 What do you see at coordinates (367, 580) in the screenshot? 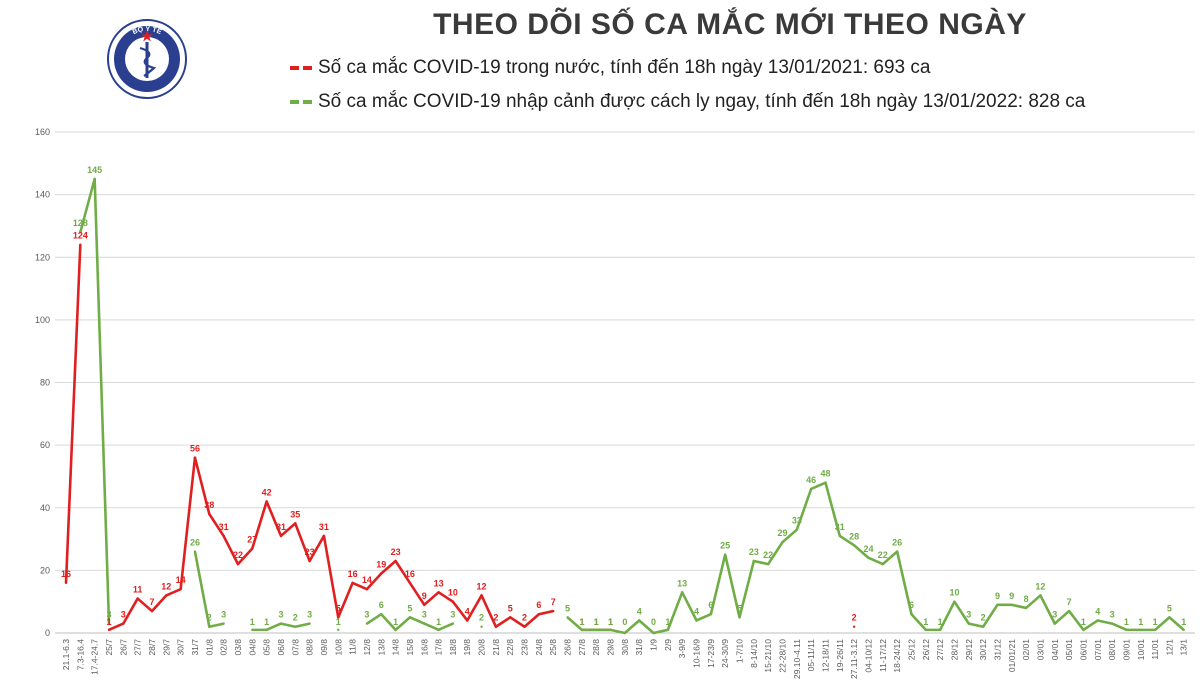
I see `data-label-domestic: 14` at bounding box center [367, 580].